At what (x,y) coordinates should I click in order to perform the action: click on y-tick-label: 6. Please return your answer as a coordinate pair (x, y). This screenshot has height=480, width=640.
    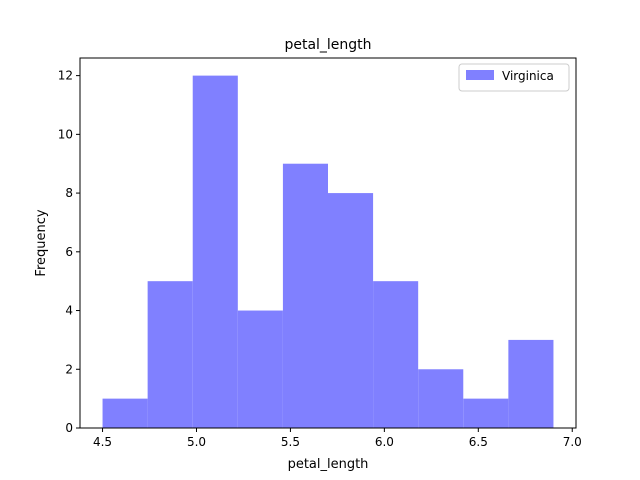
    Looking at the image, I should click on (69, 252).